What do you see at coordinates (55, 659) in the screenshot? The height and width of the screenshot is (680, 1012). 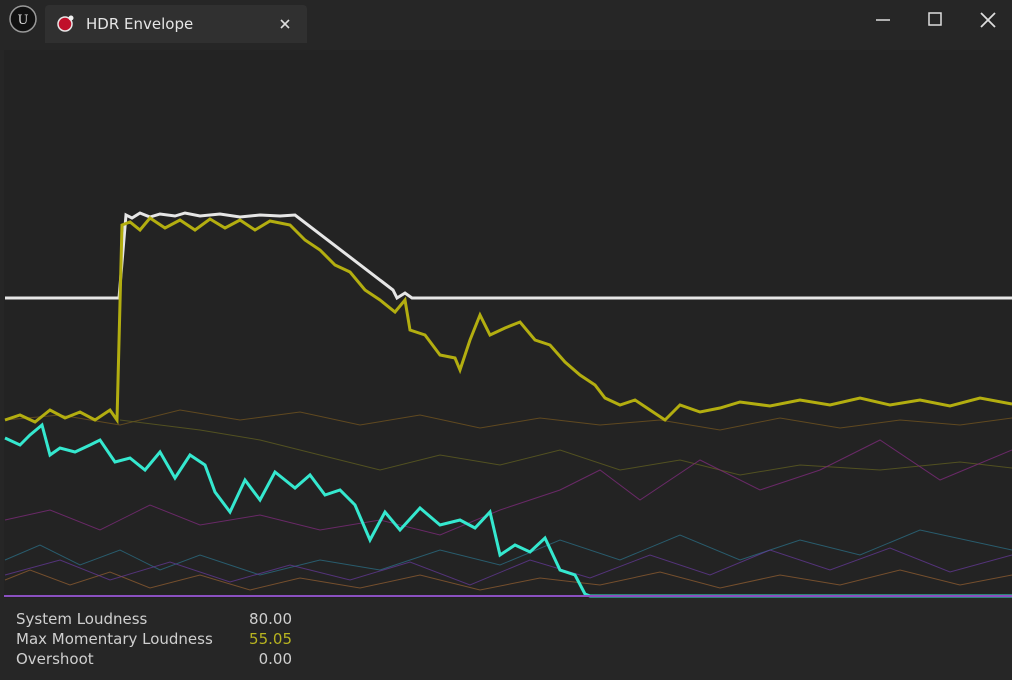 I see `stat-label: Overshoot` at bounding box center [55, 659].